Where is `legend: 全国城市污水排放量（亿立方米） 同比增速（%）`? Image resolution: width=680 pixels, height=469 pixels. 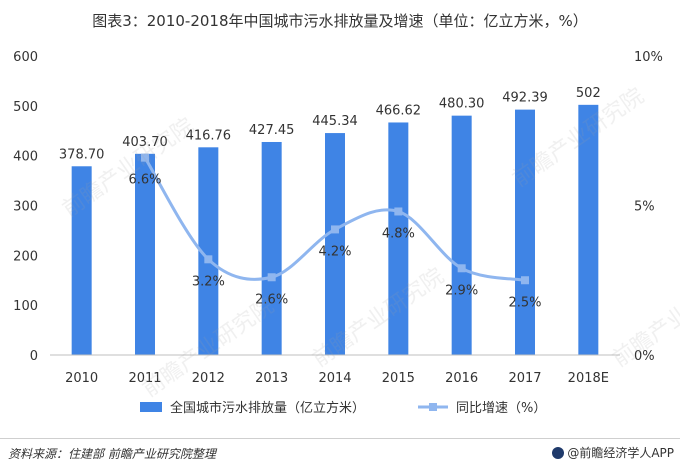 legend: 全国城市污水排放量（亿立方米） 同比增速（%） is located at coordinates (343, 408).